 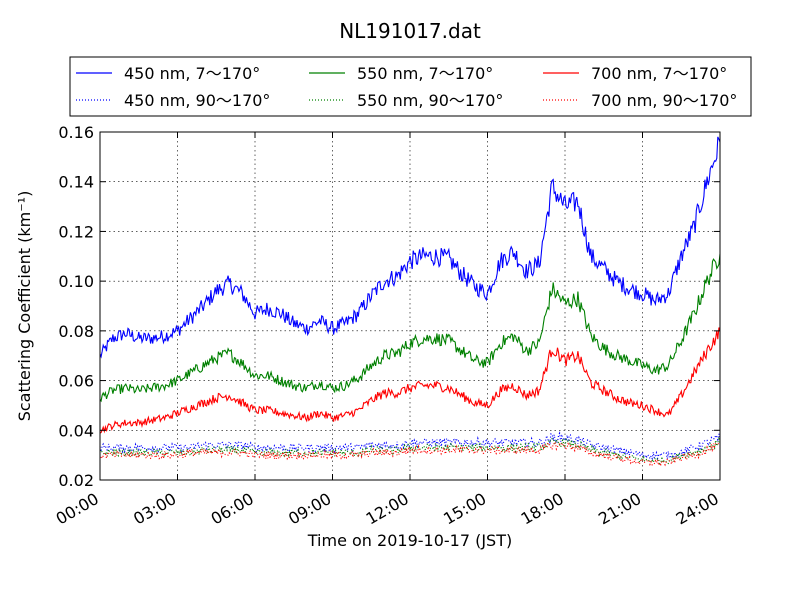 I want to click on x-tick-label: 18:00, so click(x=542, y=509).